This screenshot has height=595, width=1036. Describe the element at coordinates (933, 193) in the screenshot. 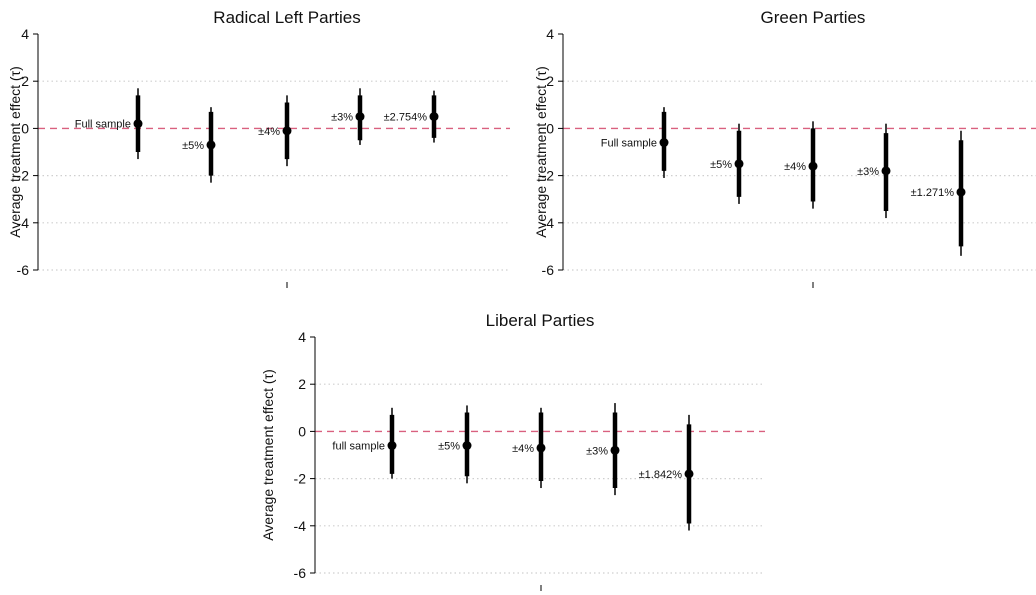

I see `point-label: ±1.271%` at that location.